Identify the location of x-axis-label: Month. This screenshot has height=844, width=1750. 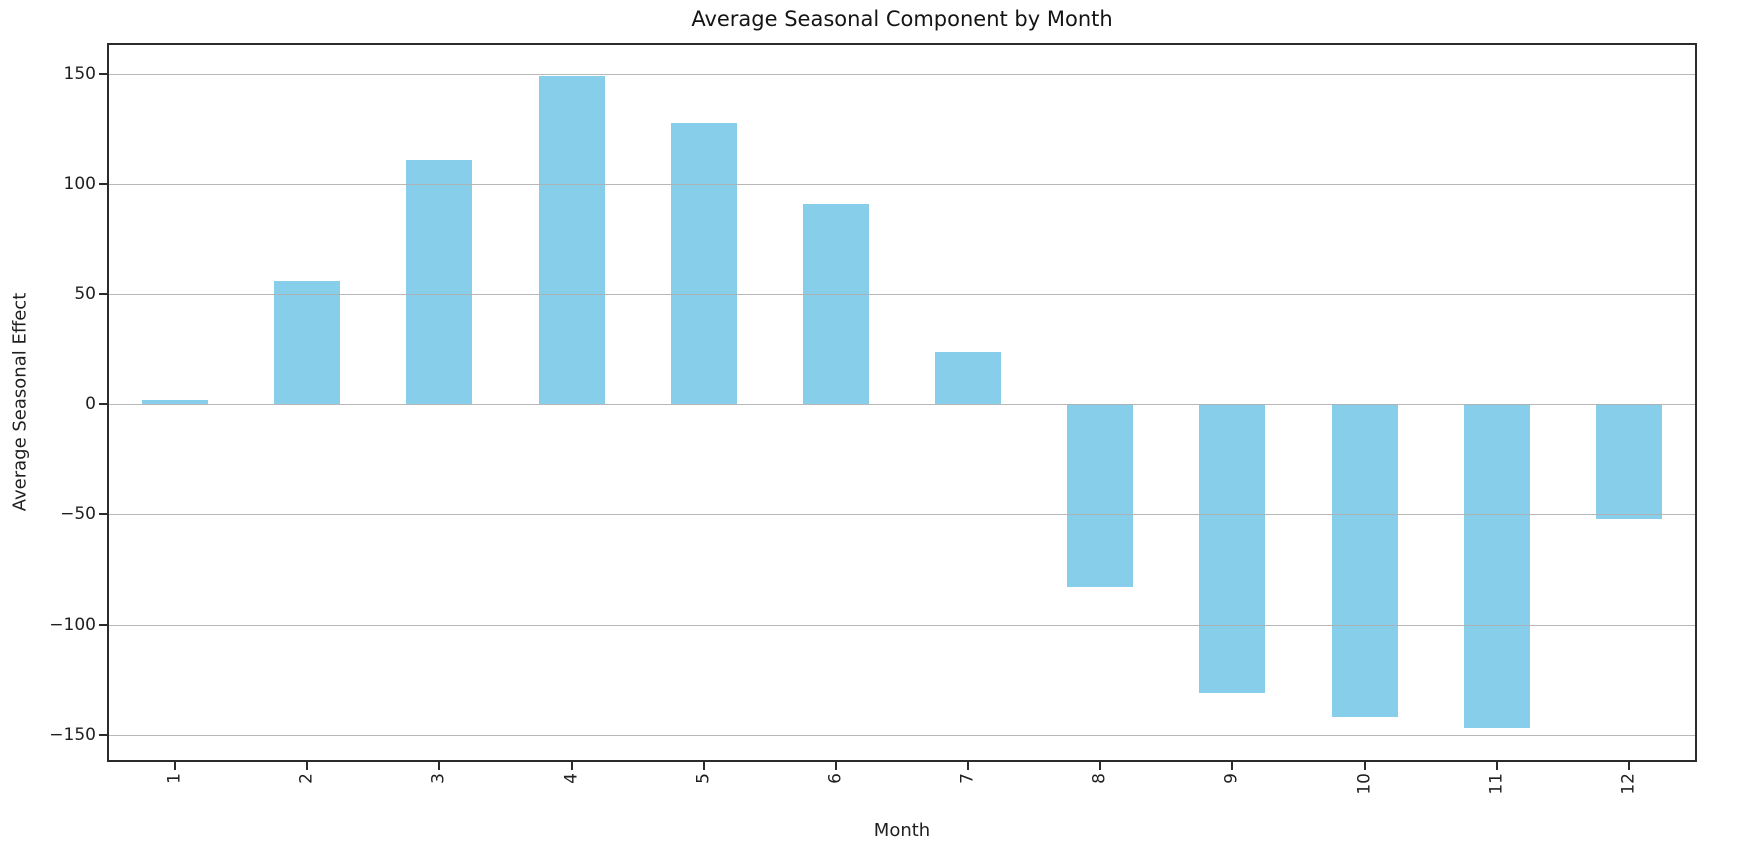
(902, 830).